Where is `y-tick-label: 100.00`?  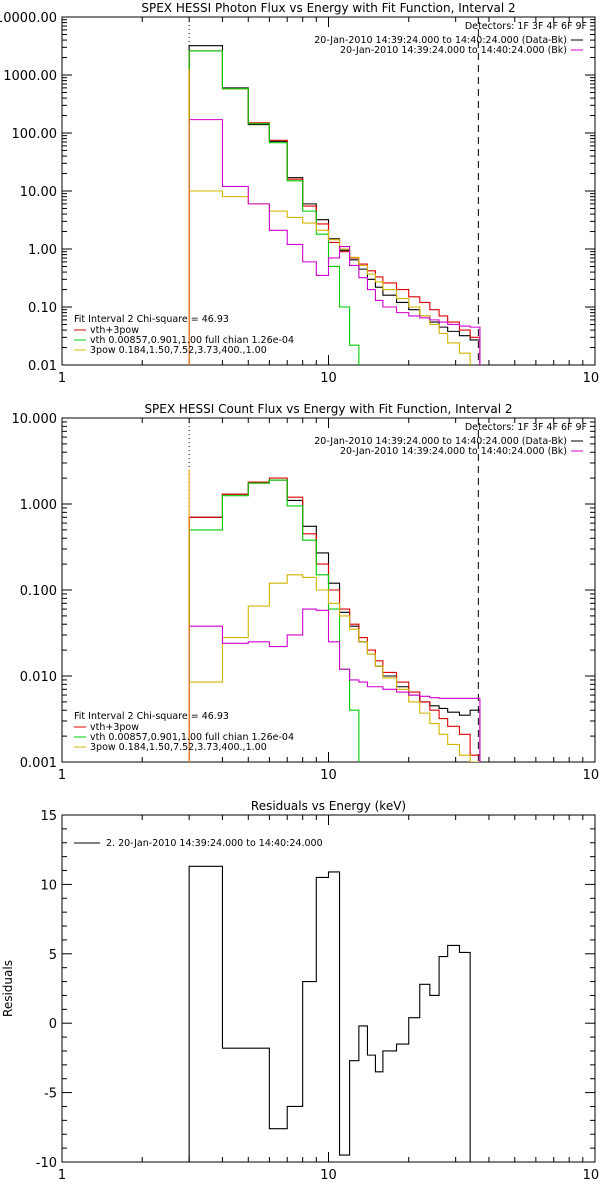 y-tick-label: 100.00 is located at coordinates (35, 134).